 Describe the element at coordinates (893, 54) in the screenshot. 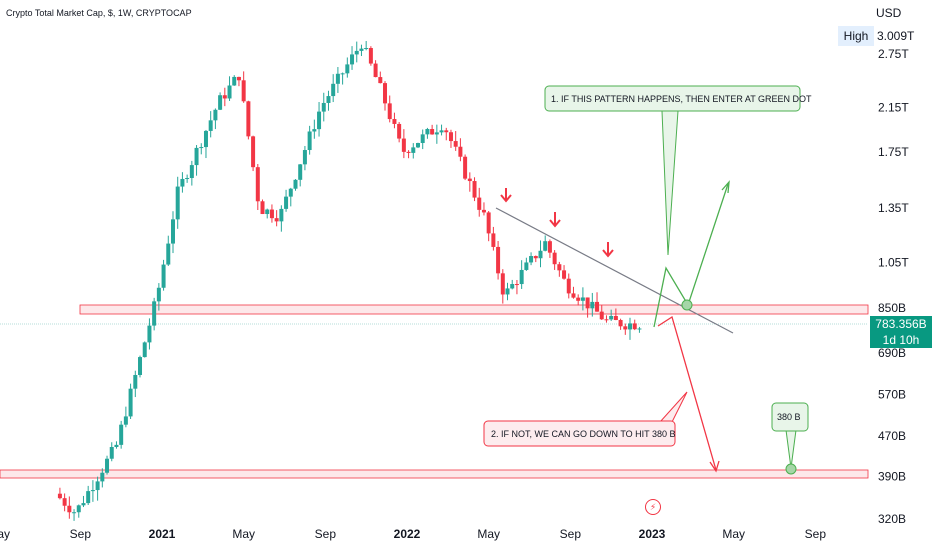

I see `y-tick-label: 2.75T` at that location.